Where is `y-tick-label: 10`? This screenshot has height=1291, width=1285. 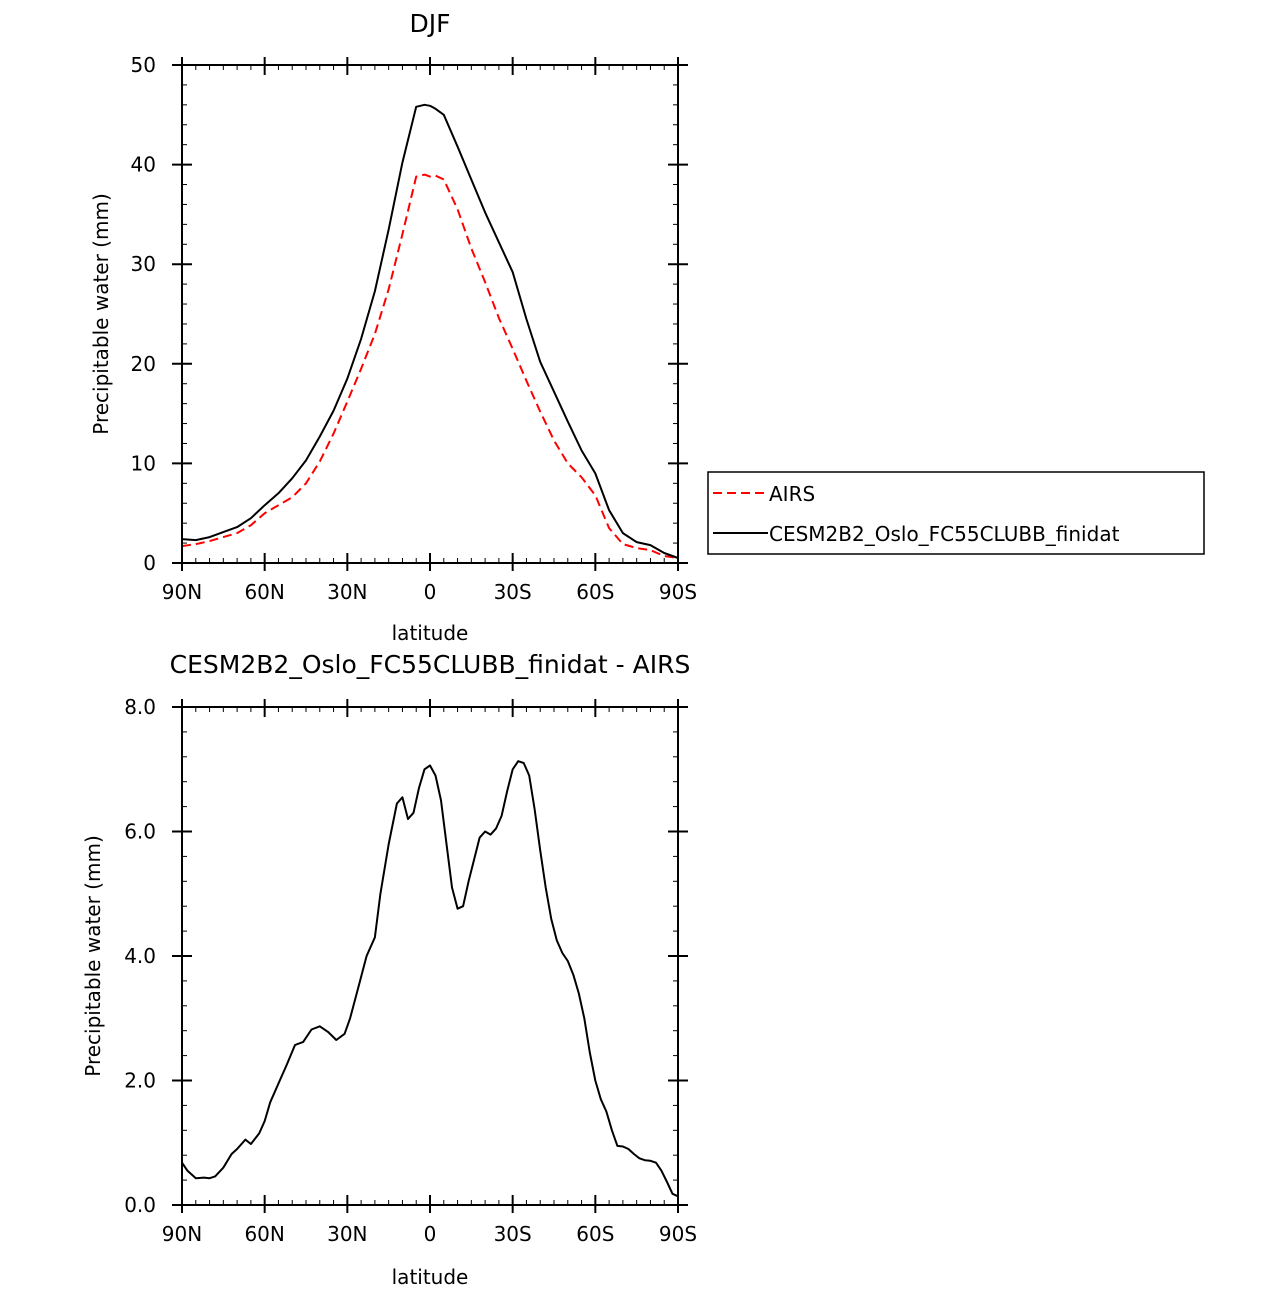 y-tick-label: 10 is located at coordinates (143, 463).